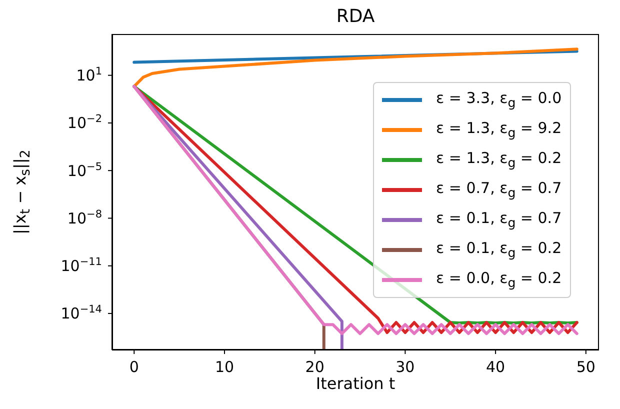  What do you see at coordinates (89, 75) in the screenshot?
I see `y-tick-label: 10$^{1}$` at bounding box center [89, 75].